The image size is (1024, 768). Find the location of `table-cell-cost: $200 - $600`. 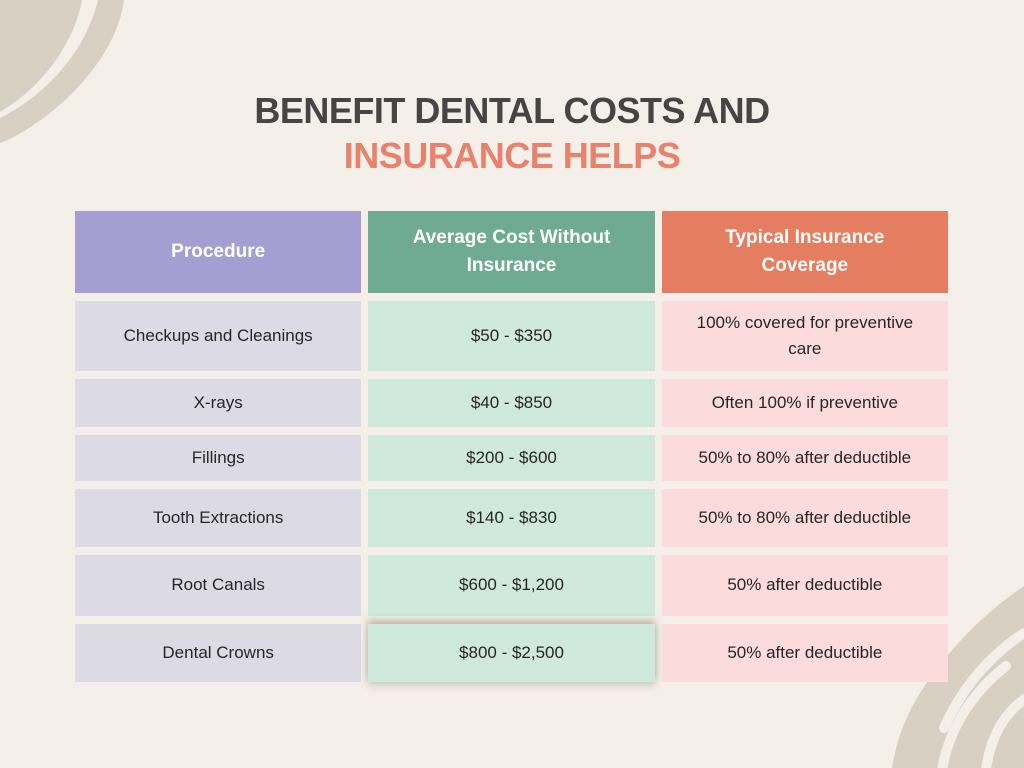

table-cell-cost: $200 - $600 is located at coordinates (511, 458).